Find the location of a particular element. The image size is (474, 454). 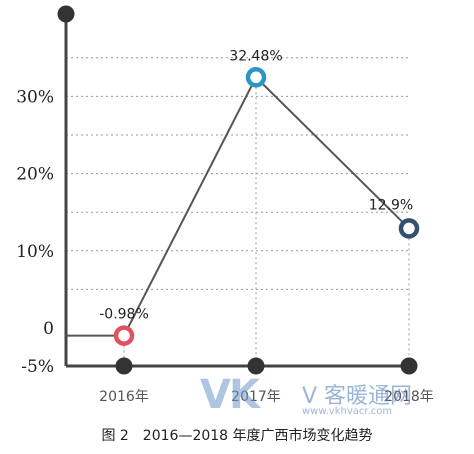

data-label: -0.98% is located at coordinates (124, 315).